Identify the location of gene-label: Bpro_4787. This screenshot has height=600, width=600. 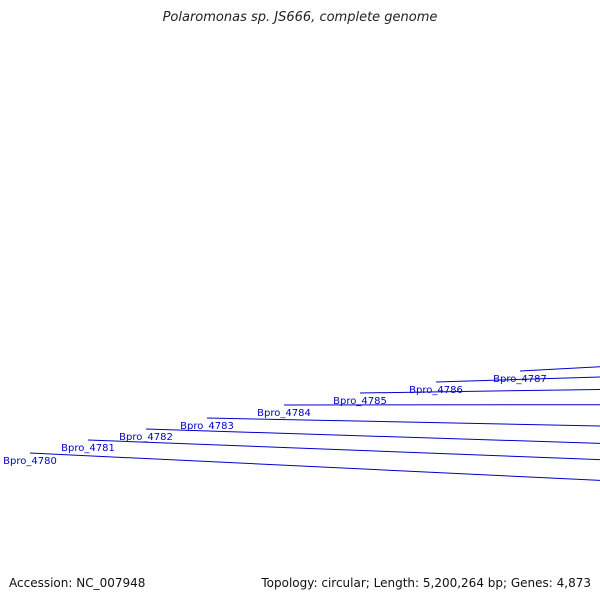
(520, 379).